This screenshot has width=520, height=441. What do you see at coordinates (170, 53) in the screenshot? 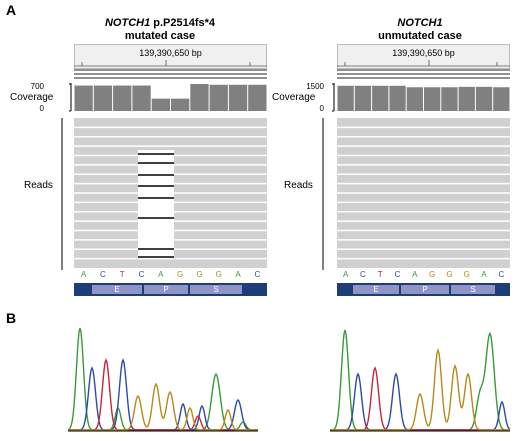
I see `left-position-label: 139,390,650 bp` at bounding box center [170, 53].